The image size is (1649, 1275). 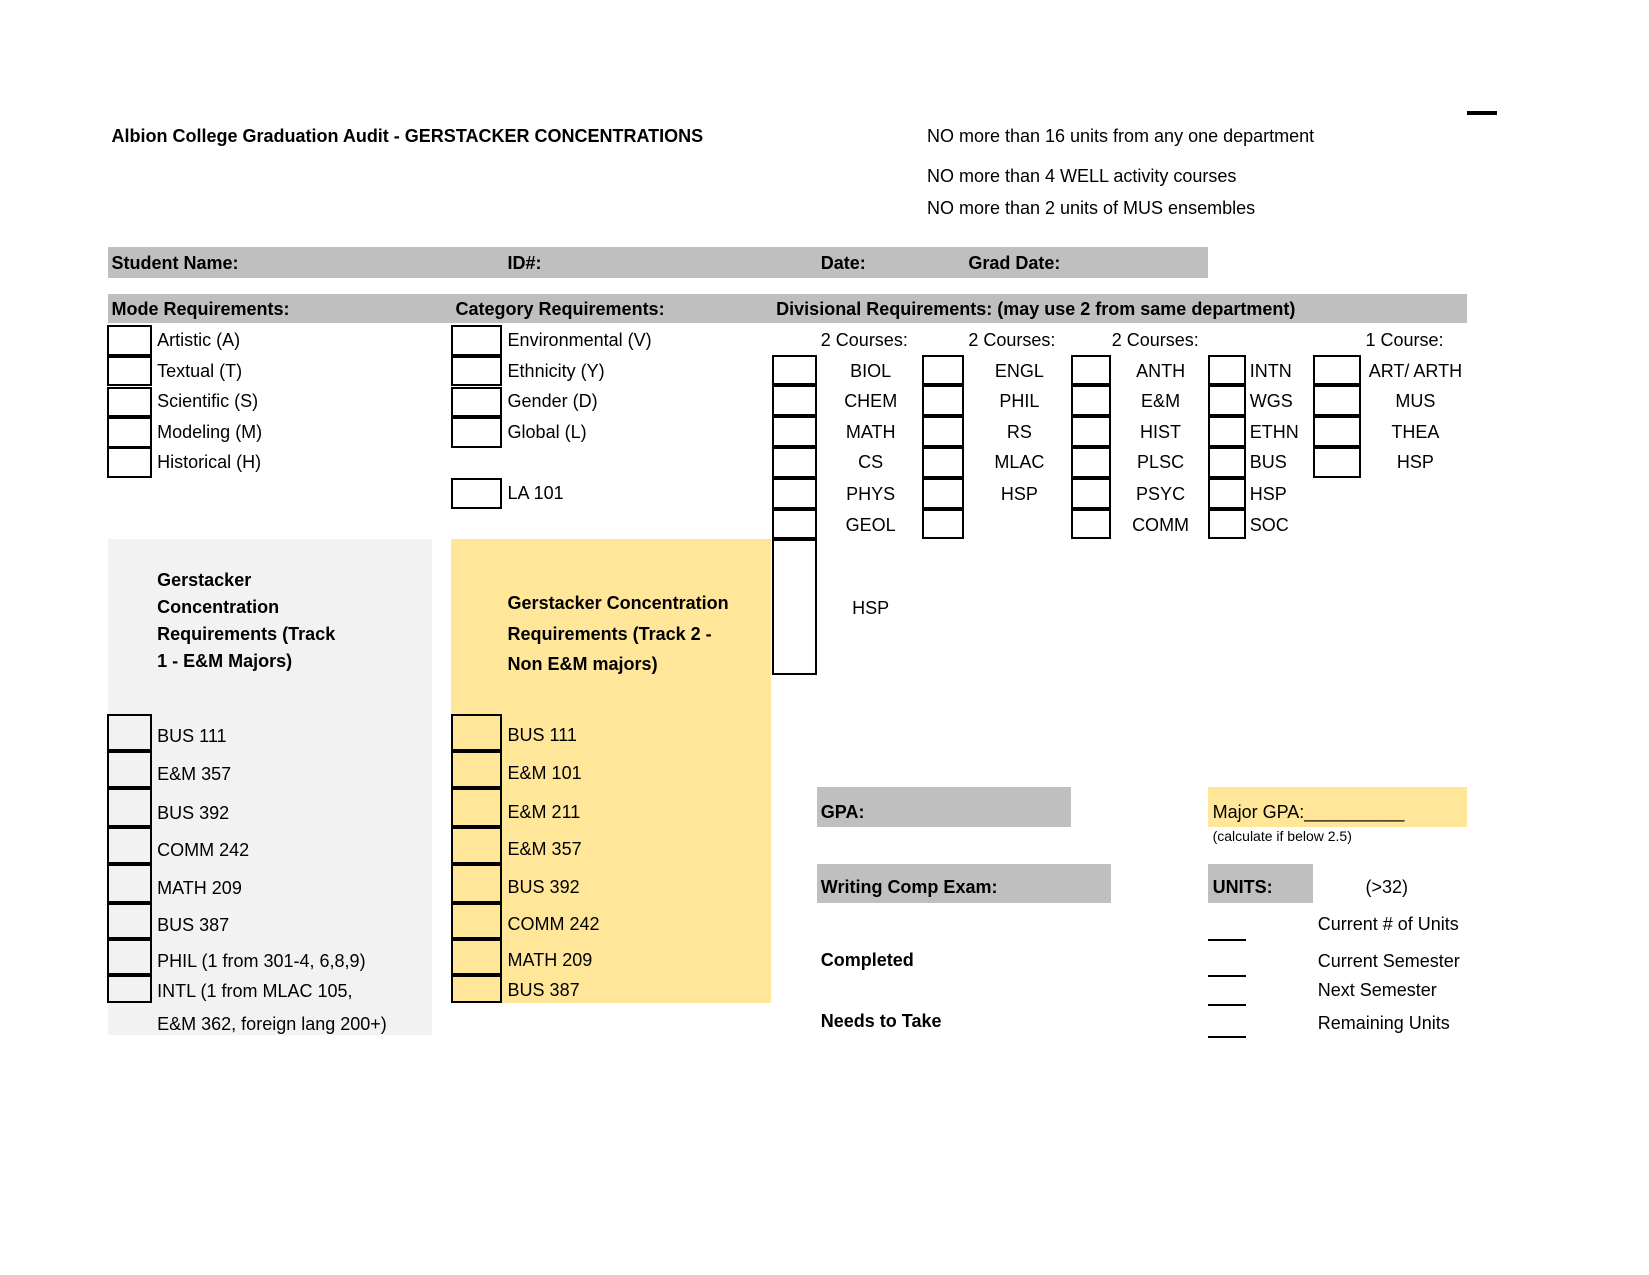 What do you see at coordinates (1161, 524) in the screenshot?
I see `course: COMM` at bounding box center [1161, 524].